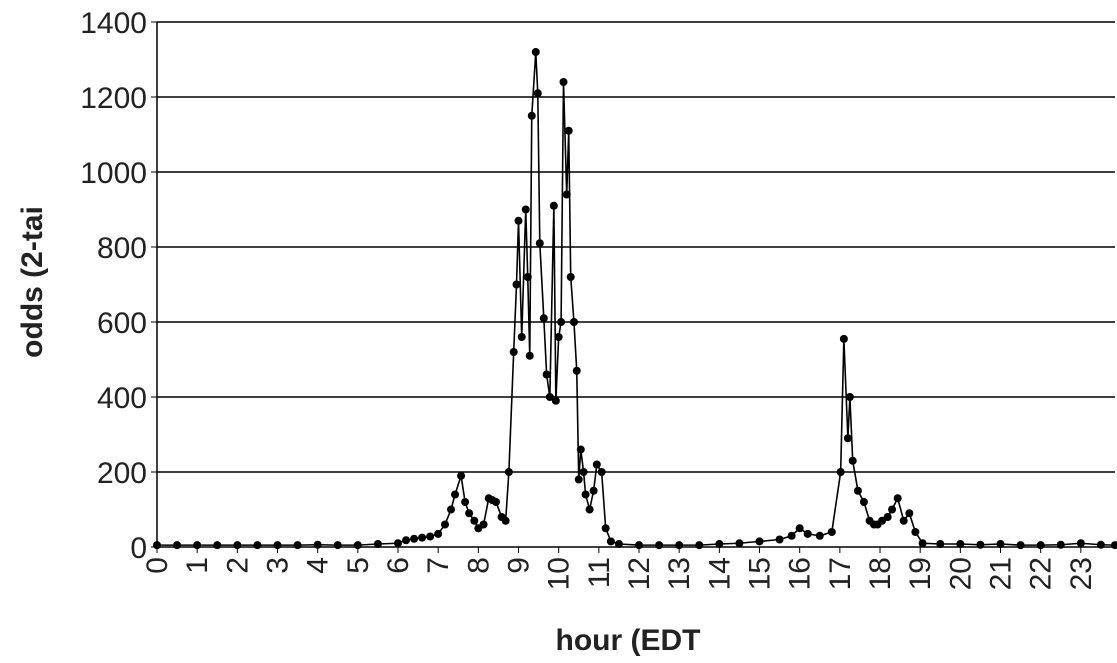 This screenshot has height=663, width=1117. I want to click on x-tick-label: 10, so click(559, 573).